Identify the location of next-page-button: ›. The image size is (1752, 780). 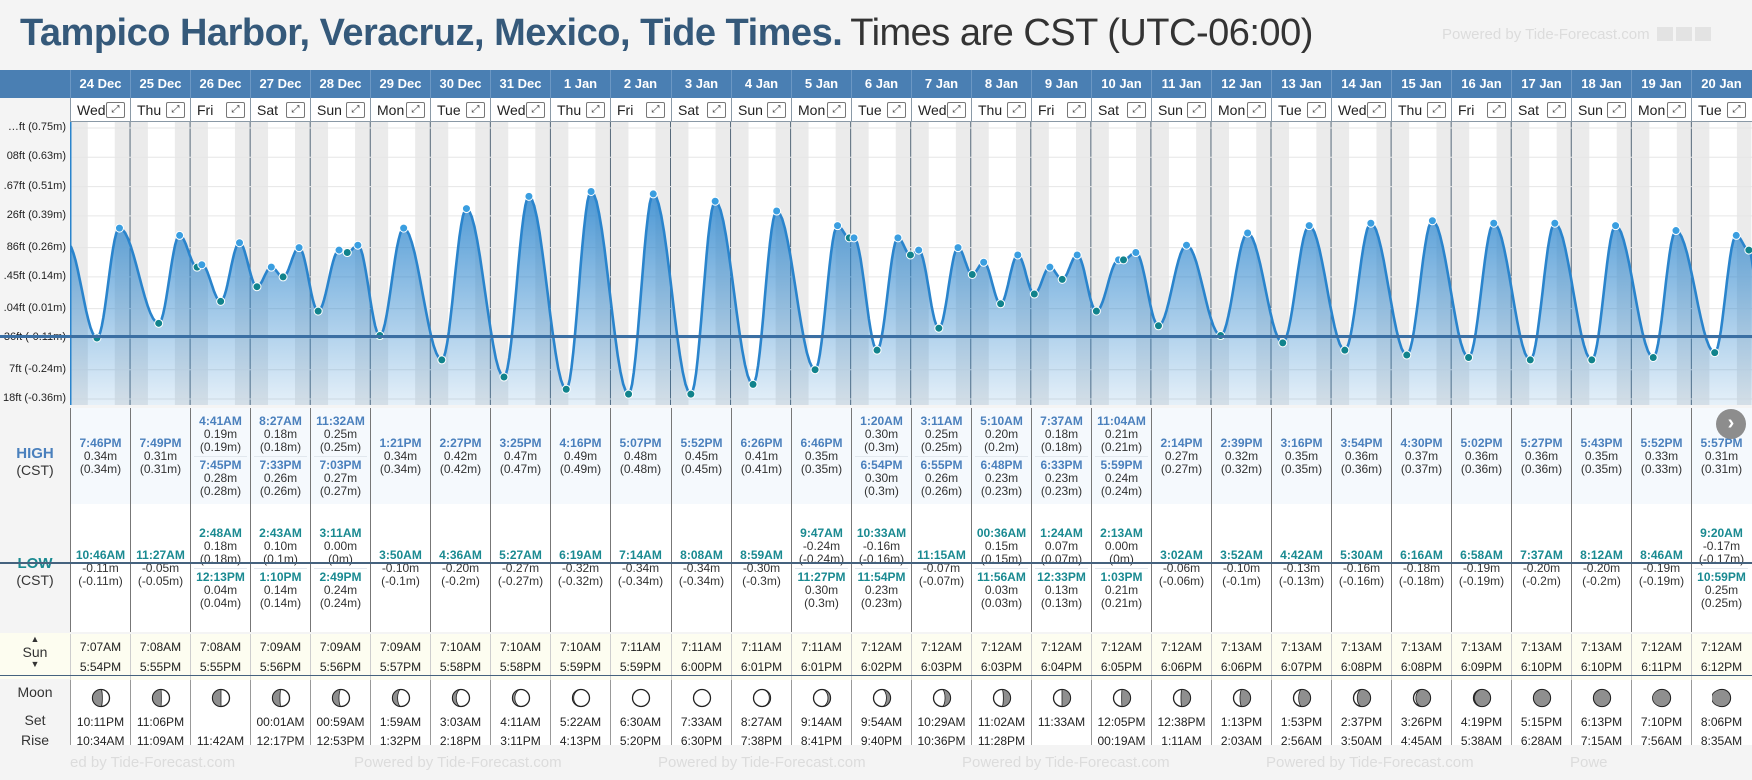
(1731, 424).